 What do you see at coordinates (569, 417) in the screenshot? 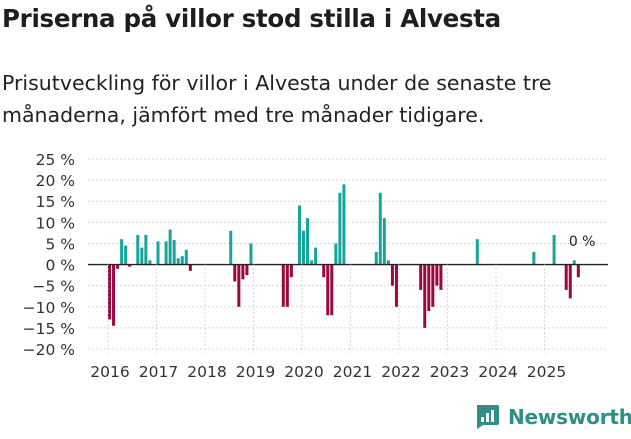
I see `brand-name: Newsworthy` at bounding box center [569, 417].